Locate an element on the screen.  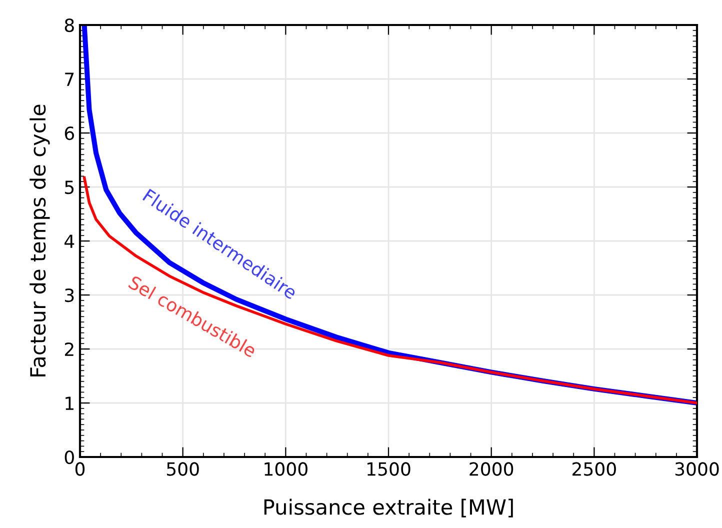
y-tick-label: 2 is located at coordinates (69, 349).